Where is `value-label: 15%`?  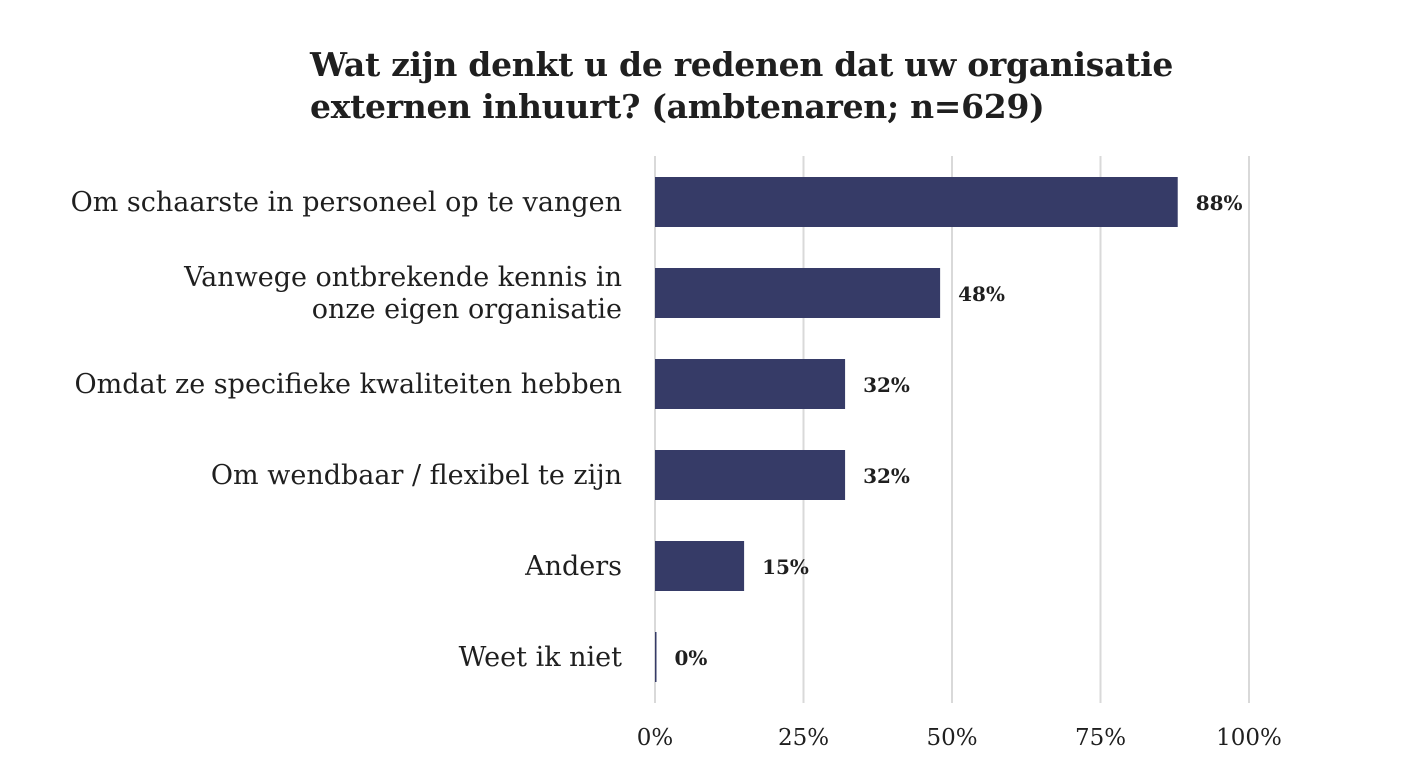
value-label: 15% is located at coordinates (785, 567).